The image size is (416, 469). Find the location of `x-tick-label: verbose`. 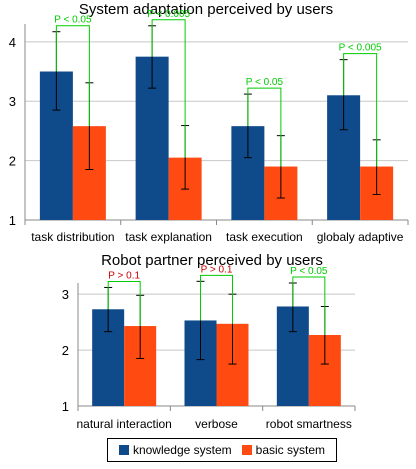

x-tick-label: verbose is located at coordinates (216, 424).